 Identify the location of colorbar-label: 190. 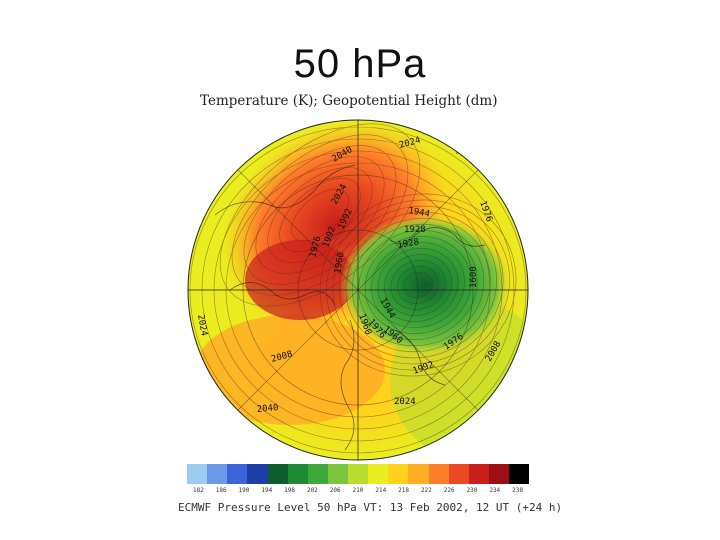
(244, 490).